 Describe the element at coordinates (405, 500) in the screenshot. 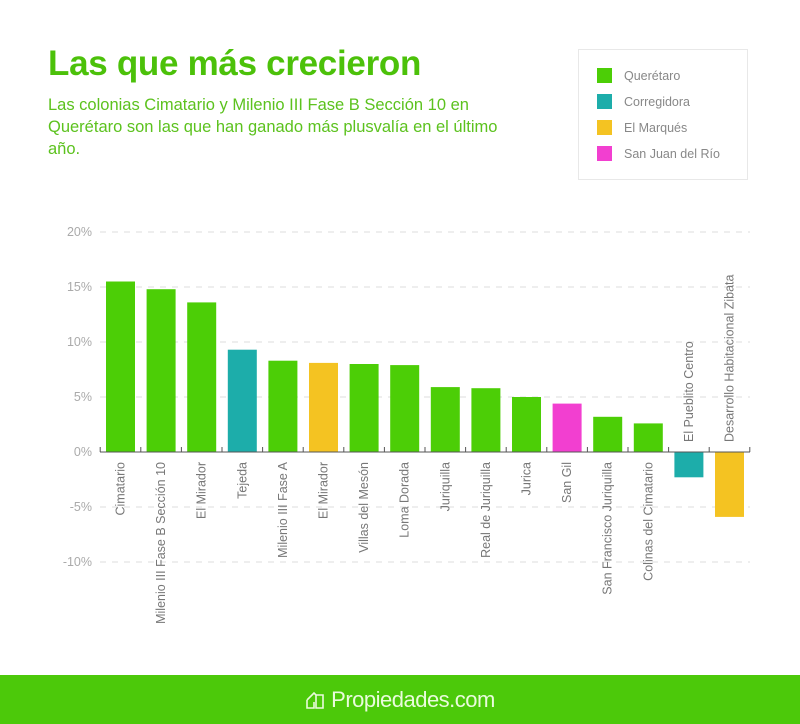

I see `x-category-label: Loma Dorada` at that location.